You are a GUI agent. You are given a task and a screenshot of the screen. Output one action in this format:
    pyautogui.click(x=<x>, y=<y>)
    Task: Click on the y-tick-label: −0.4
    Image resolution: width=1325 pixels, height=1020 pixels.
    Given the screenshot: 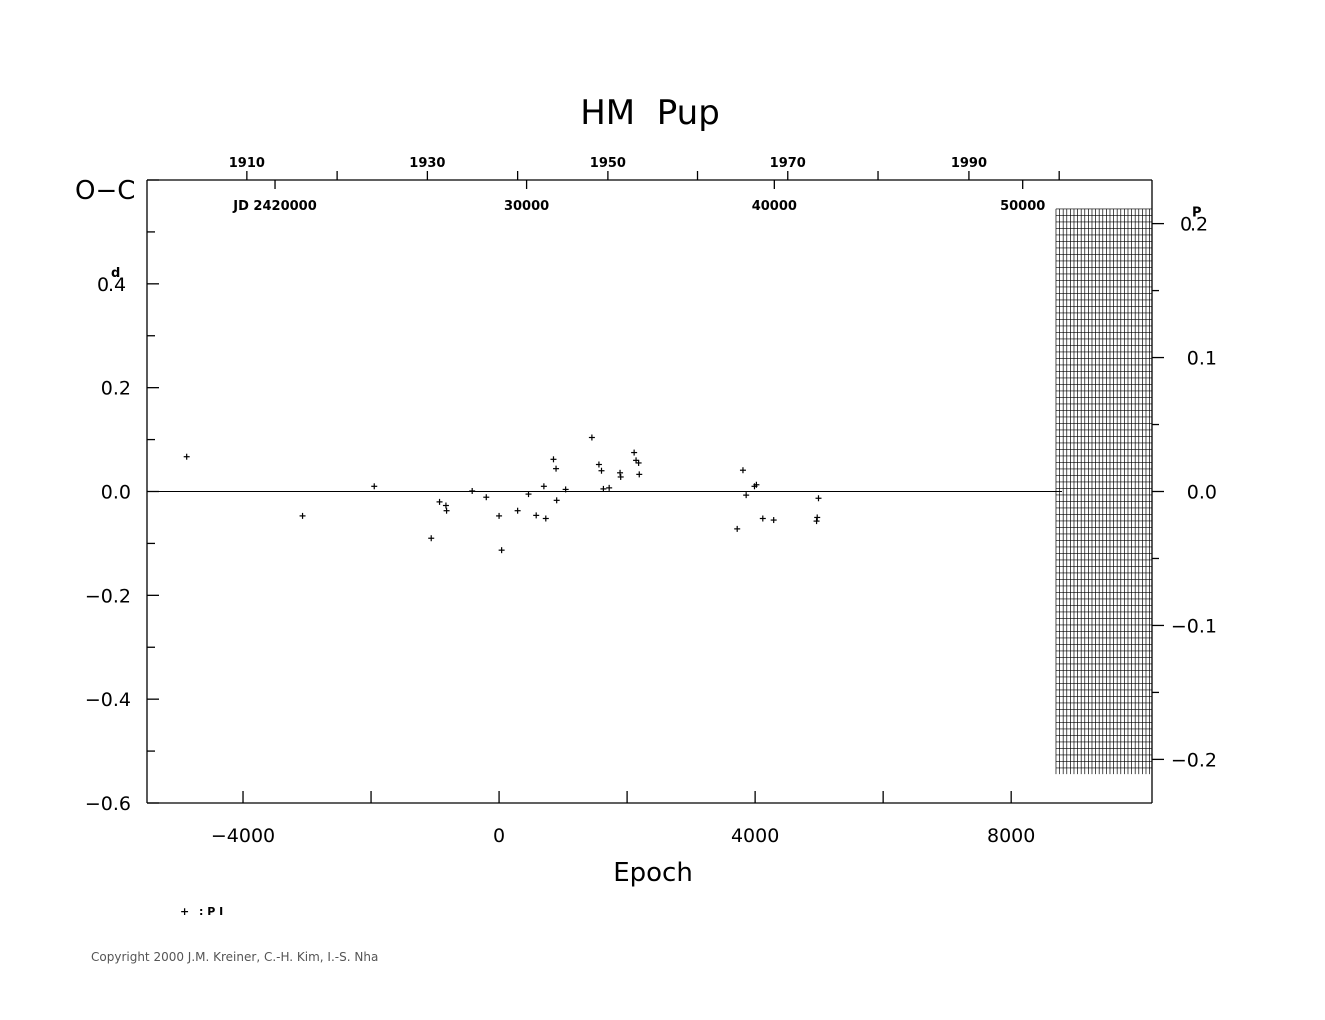 What is the action you would take?
    pyautogui.click(x=108, y=700)
    